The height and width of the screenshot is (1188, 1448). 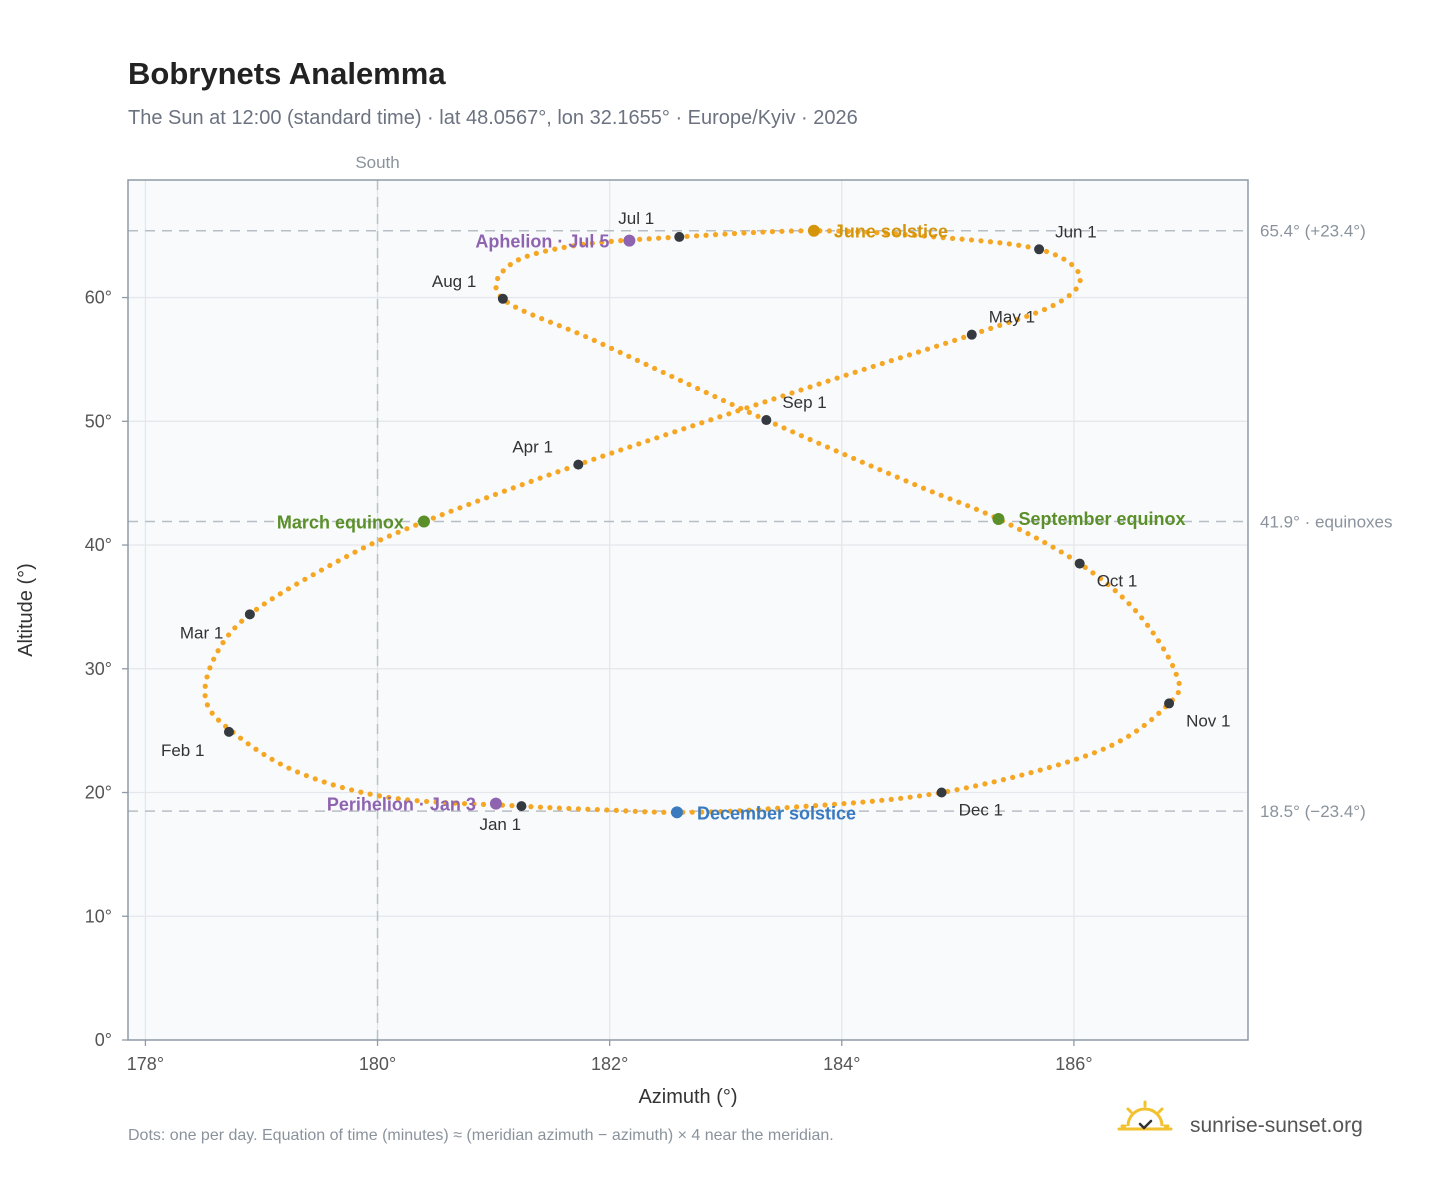 What do you see at coordinates (98, 793) in the screenshot?
I see `y-tick-label: 20°` at bounding box center [98, 793].